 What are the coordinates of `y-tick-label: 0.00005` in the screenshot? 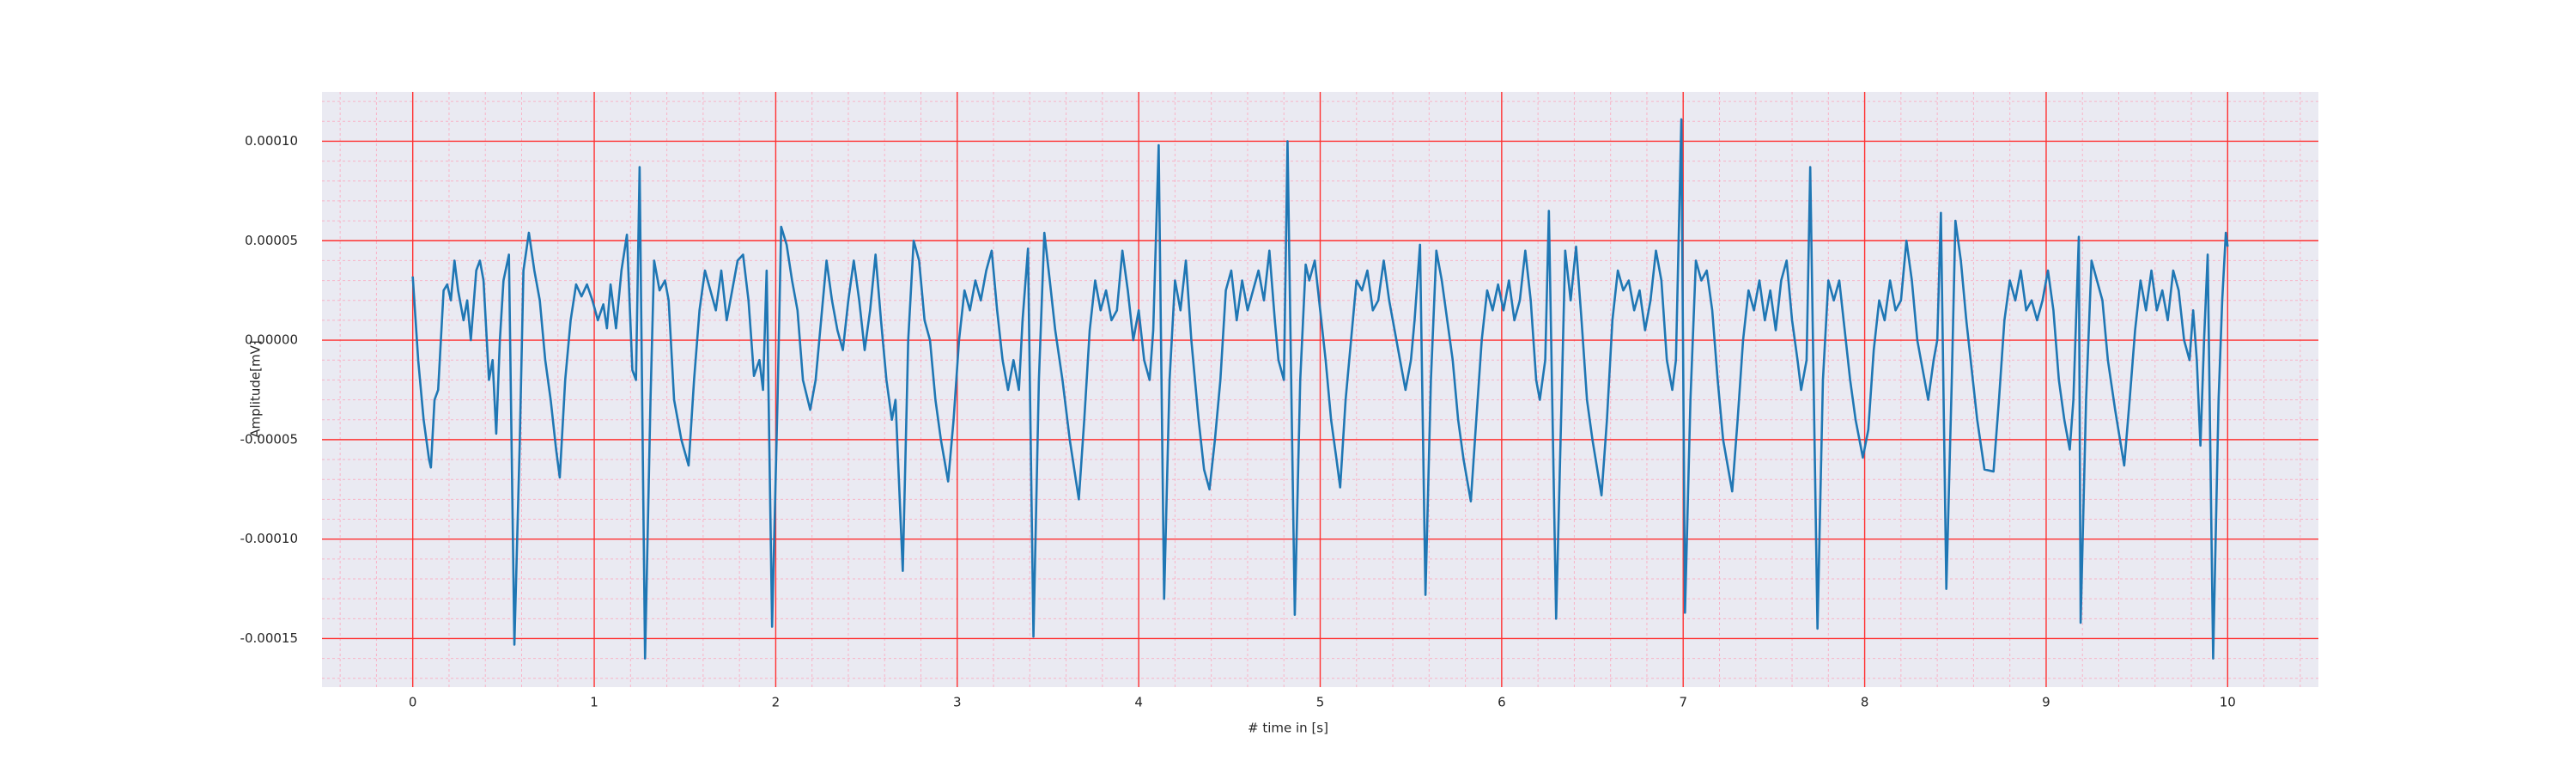 It's located at (271, 240).